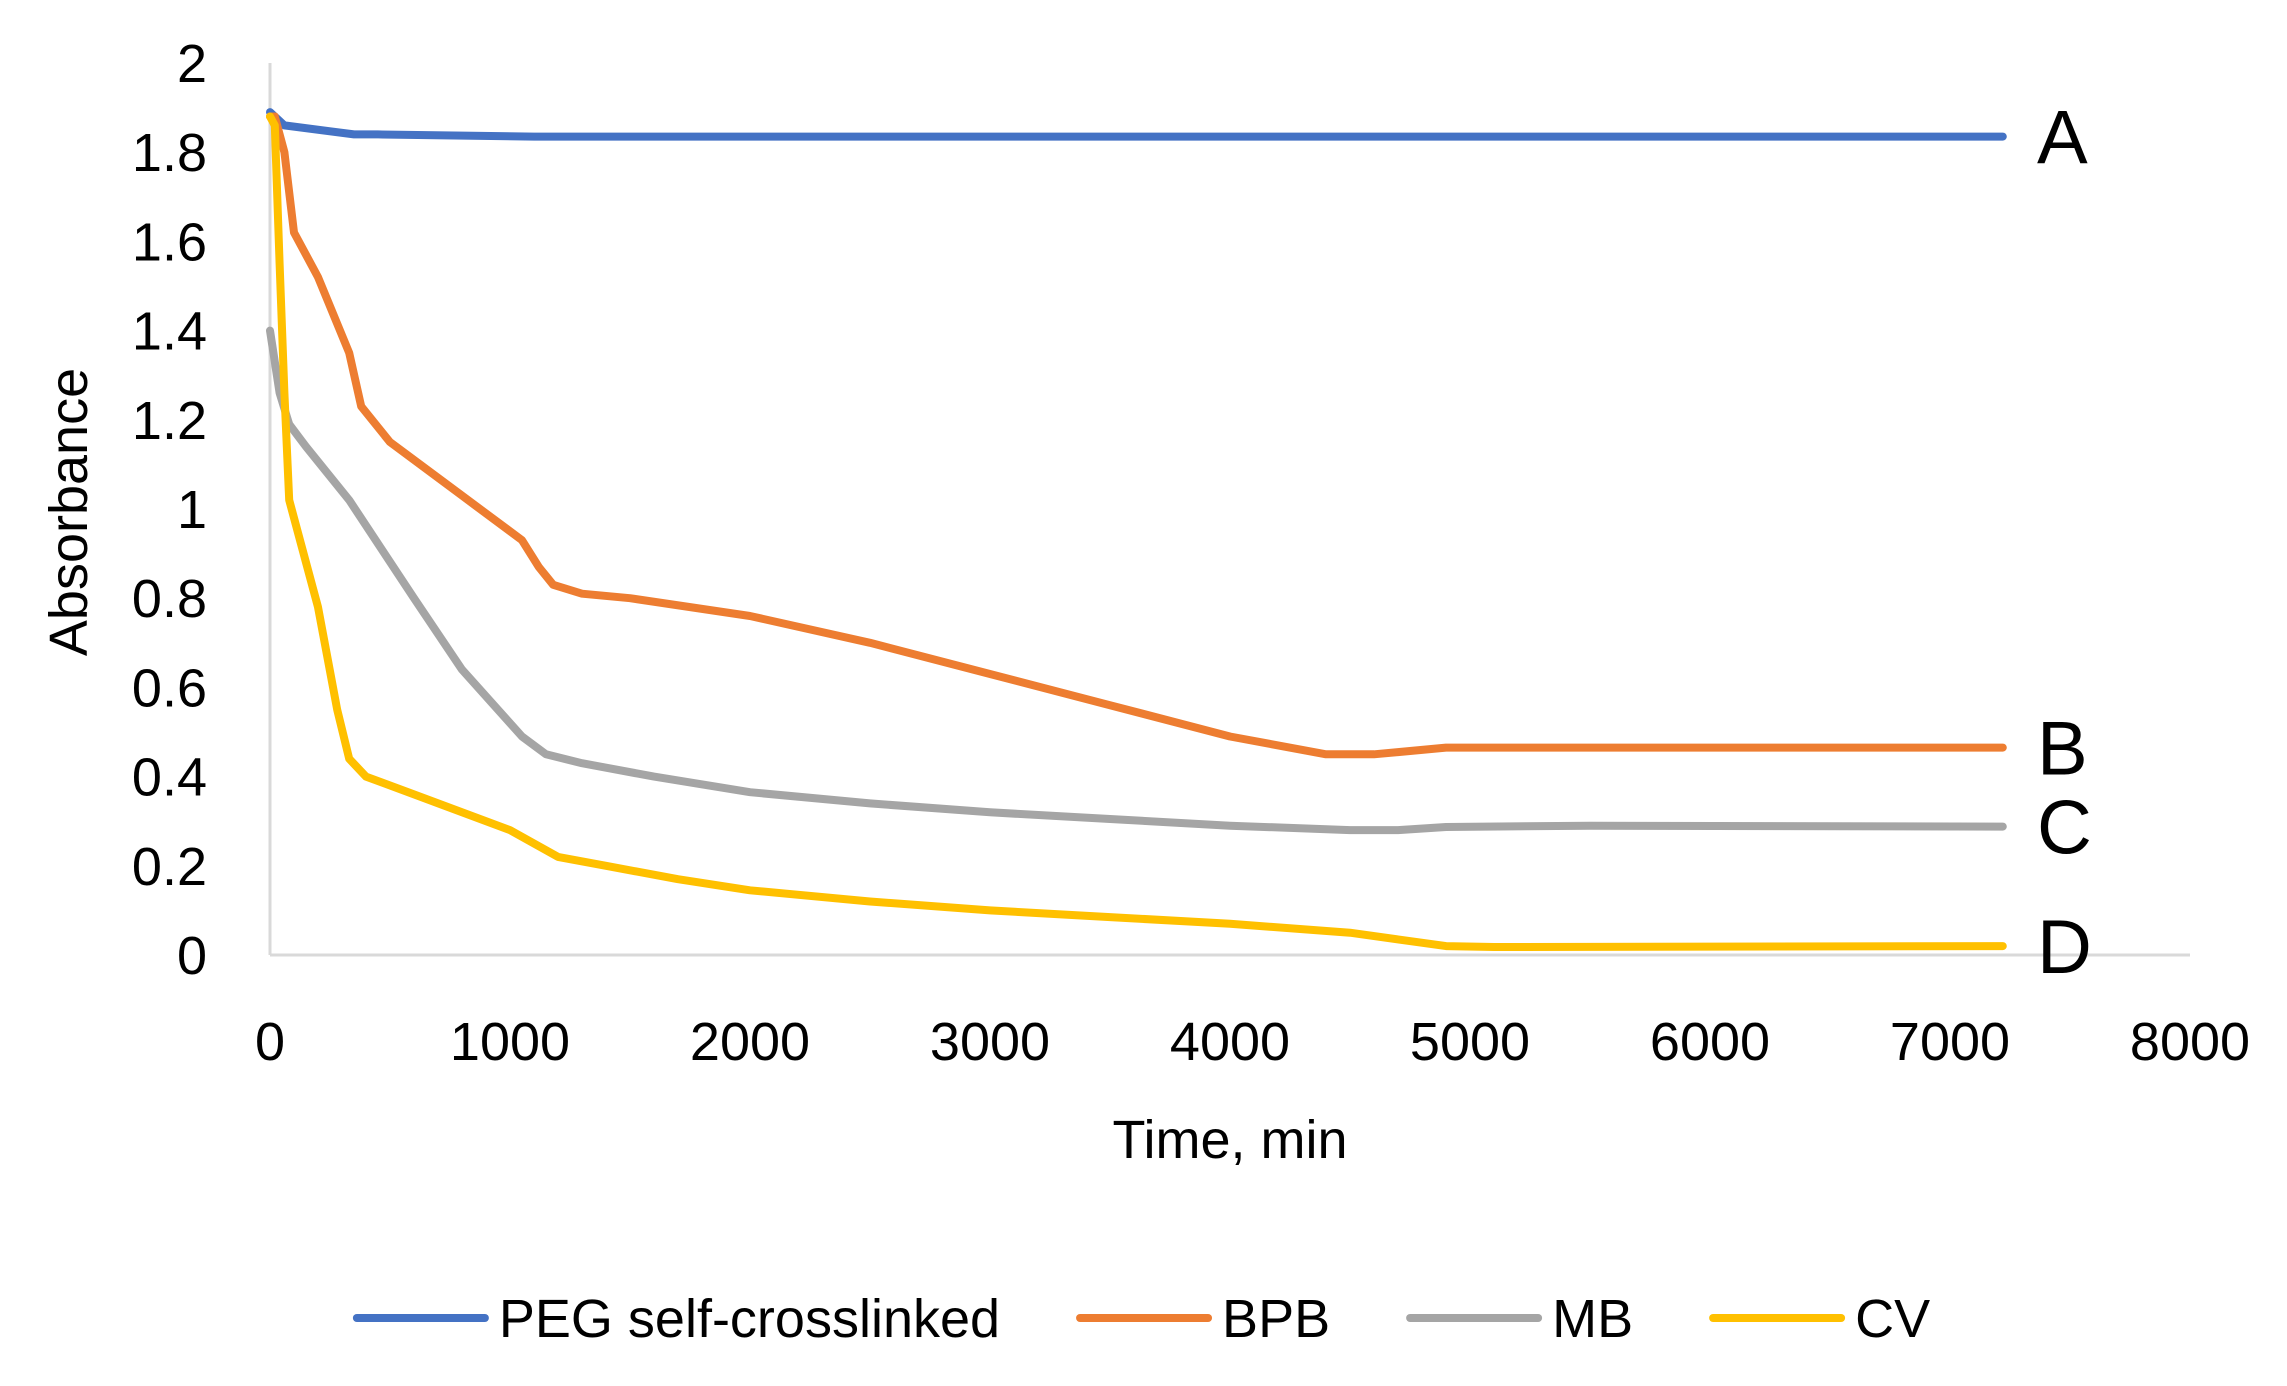 Image resolution: width=2287 pixels, height=1386 pixels. What do you see at coordinates (169, 153) in the screenshot?
I see `y-tick-label: 1.8` at bounding box center [169, 153].